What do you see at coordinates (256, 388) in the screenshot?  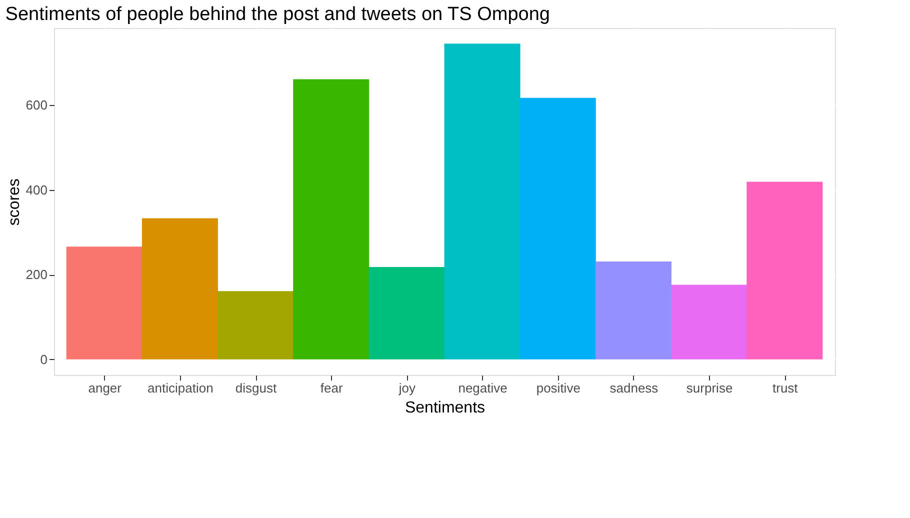 I see `x-tick-label: disgust` at bounding box center [256, 388].